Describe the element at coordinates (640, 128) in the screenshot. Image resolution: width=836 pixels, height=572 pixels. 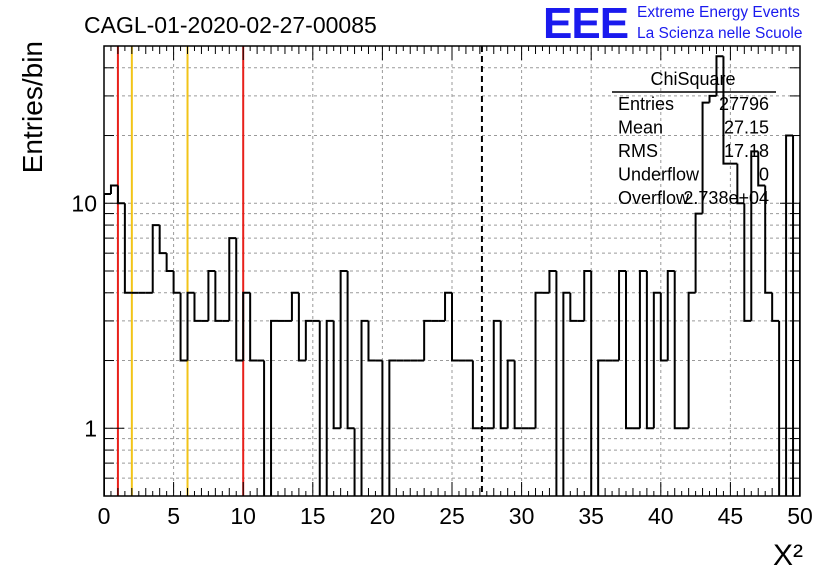
I see `stats-row-label: Mean` at that location.